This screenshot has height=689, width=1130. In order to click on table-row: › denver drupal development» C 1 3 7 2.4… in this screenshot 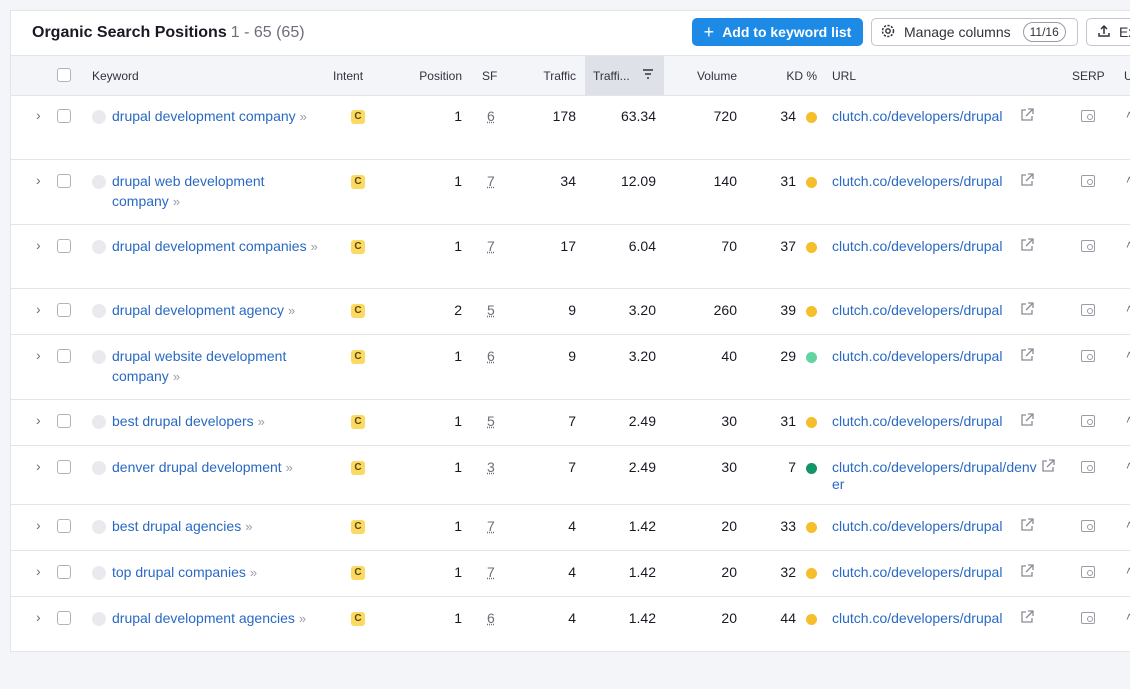, I will do `click(570, 475)`.